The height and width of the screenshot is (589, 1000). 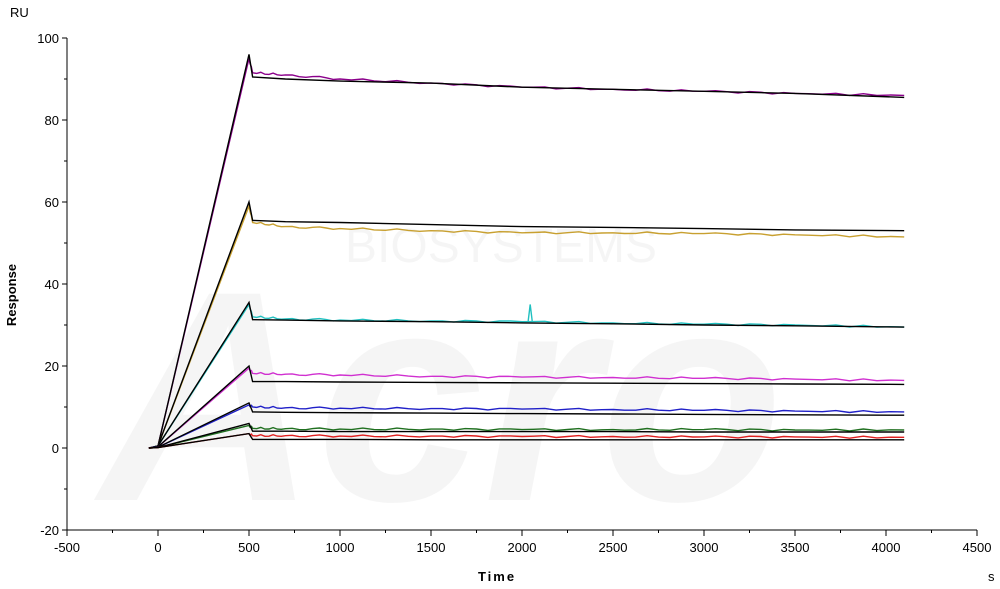 What do you see at coordinates (431, 547) in the screenshot?
I see `x-tick-label: 1500` at bounding box center [431, 547].